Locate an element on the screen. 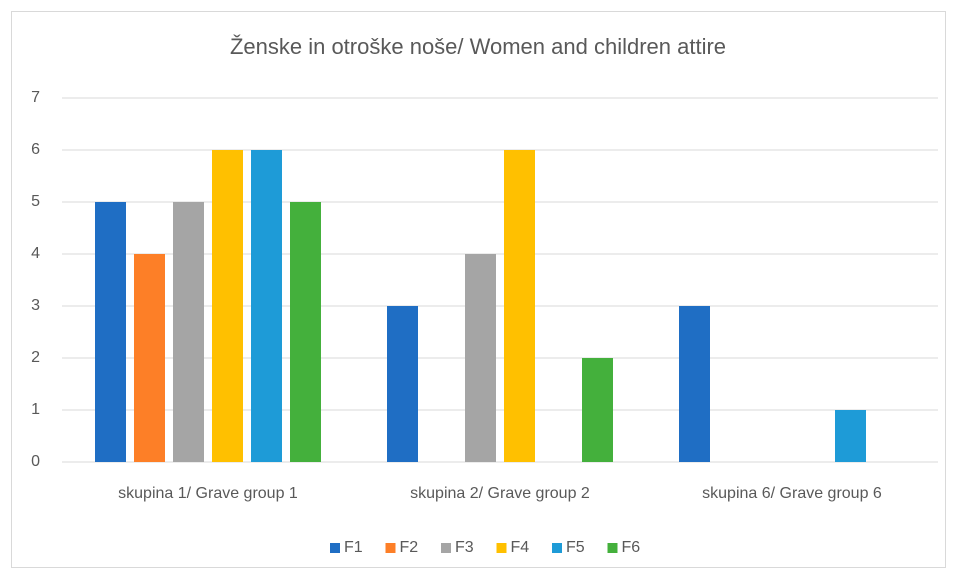 This screenshot has height=579, width=957. y-tick-label: 2 is located at coordinates (35, 357).